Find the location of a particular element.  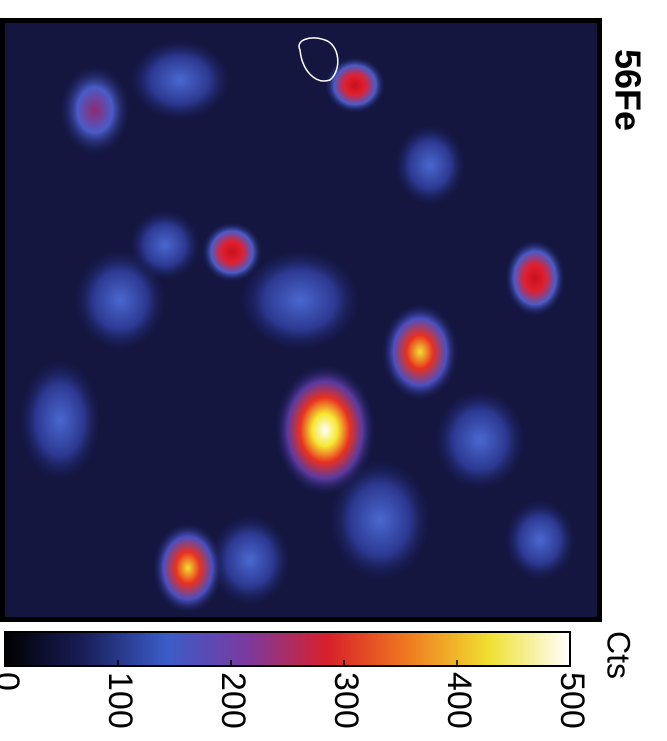

chart-title: 56Fe is located at coordinates (627, 90).